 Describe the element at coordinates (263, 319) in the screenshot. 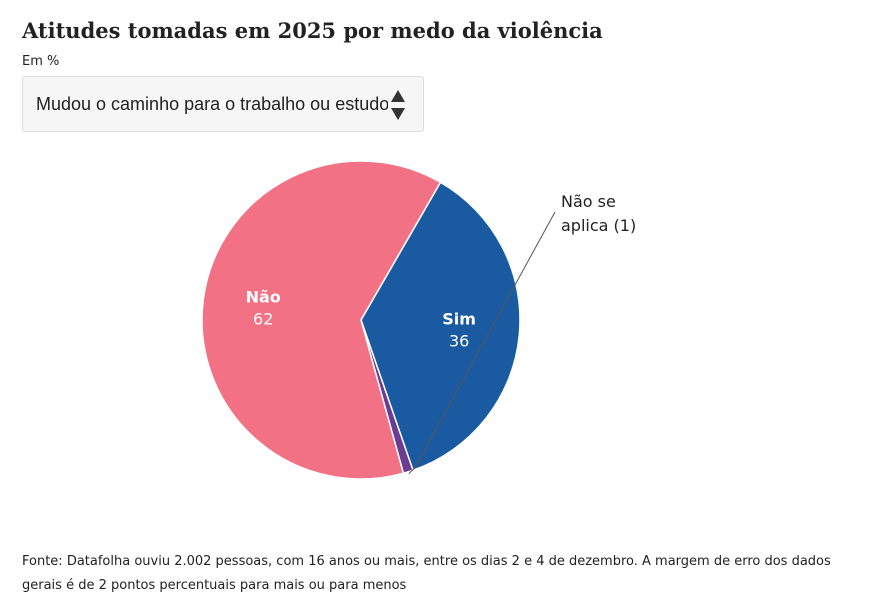

I see `slice-value-n-o: 62` at that location.